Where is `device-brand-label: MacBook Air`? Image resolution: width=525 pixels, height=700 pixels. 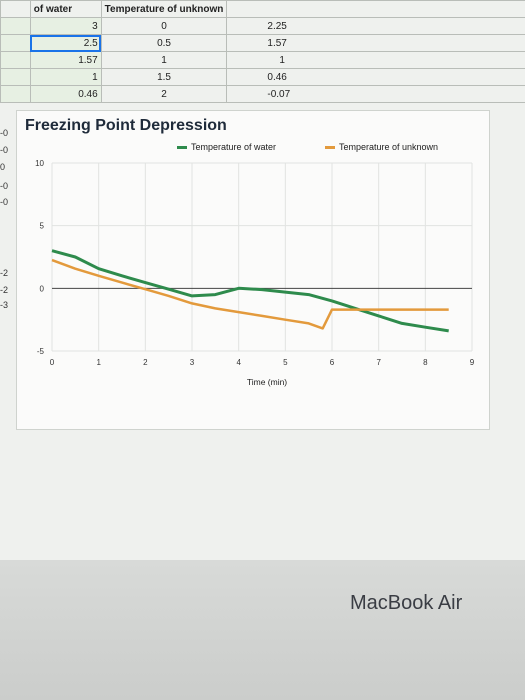 device-brand-label: MacBook Air is located at coordinates (406, 603).